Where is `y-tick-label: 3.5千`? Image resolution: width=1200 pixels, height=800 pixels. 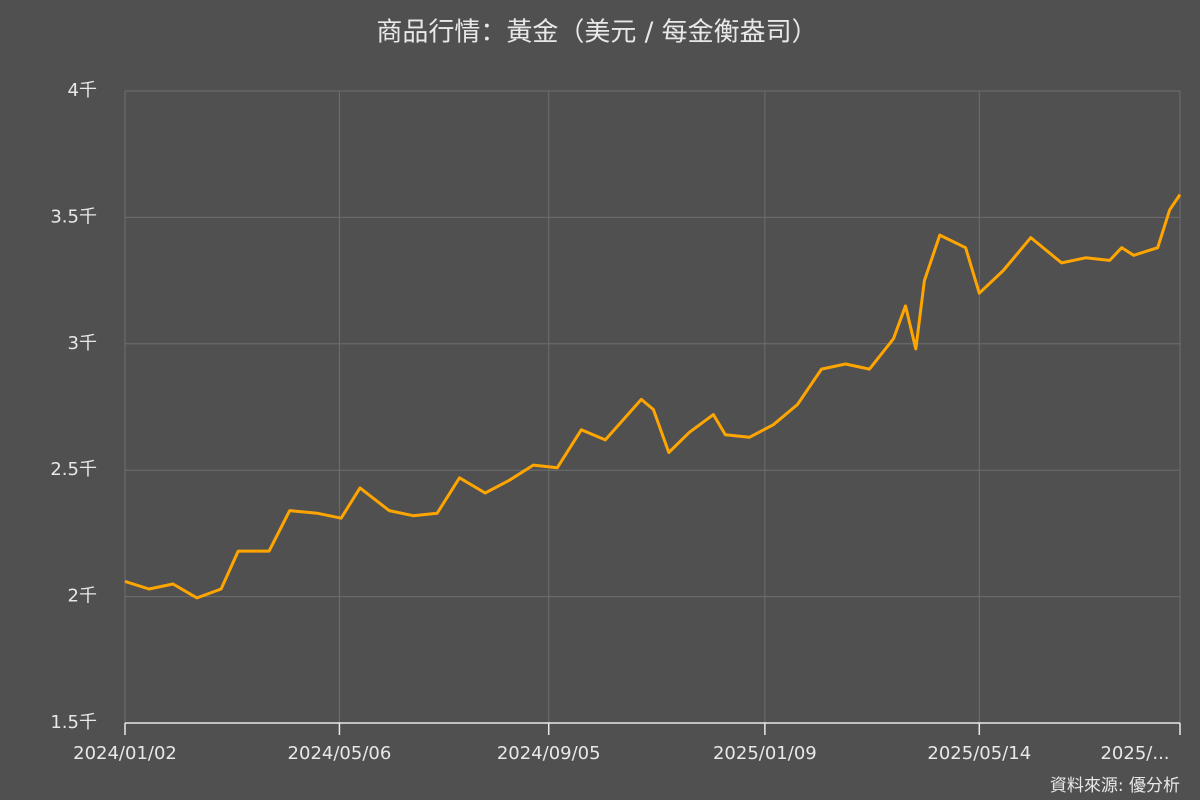
y-tick-label: 3.5千 is located at coordinates (73, 216).